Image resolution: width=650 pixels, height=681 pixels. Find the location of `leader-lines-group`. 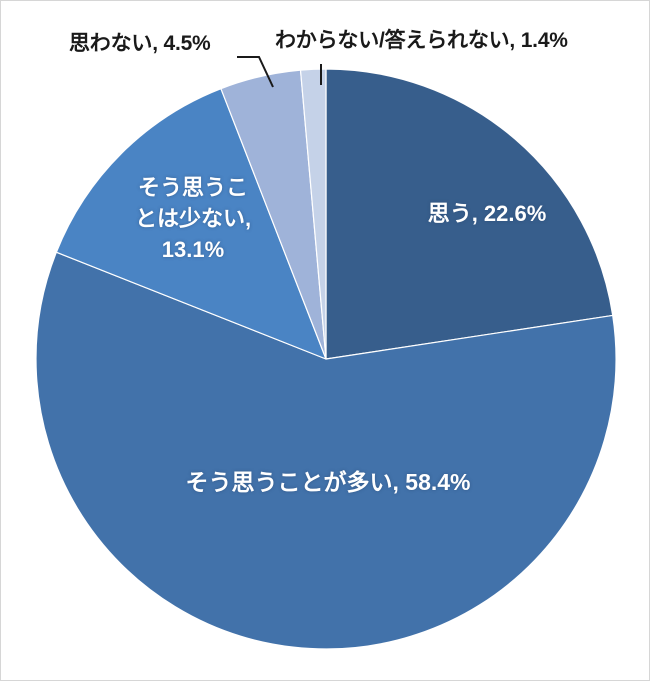

leader-lines-group is located at coordinates (279, 72).